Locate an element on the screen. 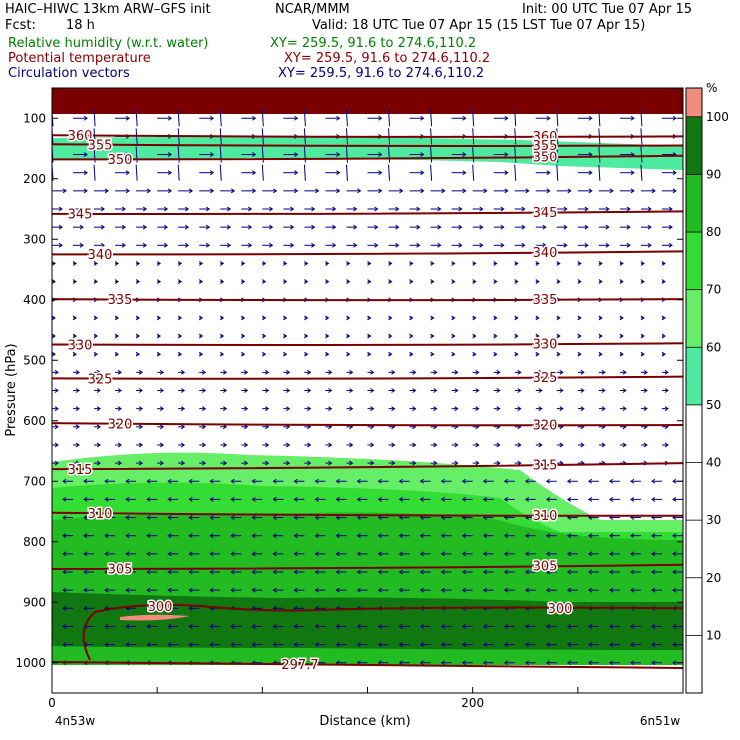 The height and width of the screenshot is (740, 740). y-tick-label: 300 is located at coordinates (34, 239).